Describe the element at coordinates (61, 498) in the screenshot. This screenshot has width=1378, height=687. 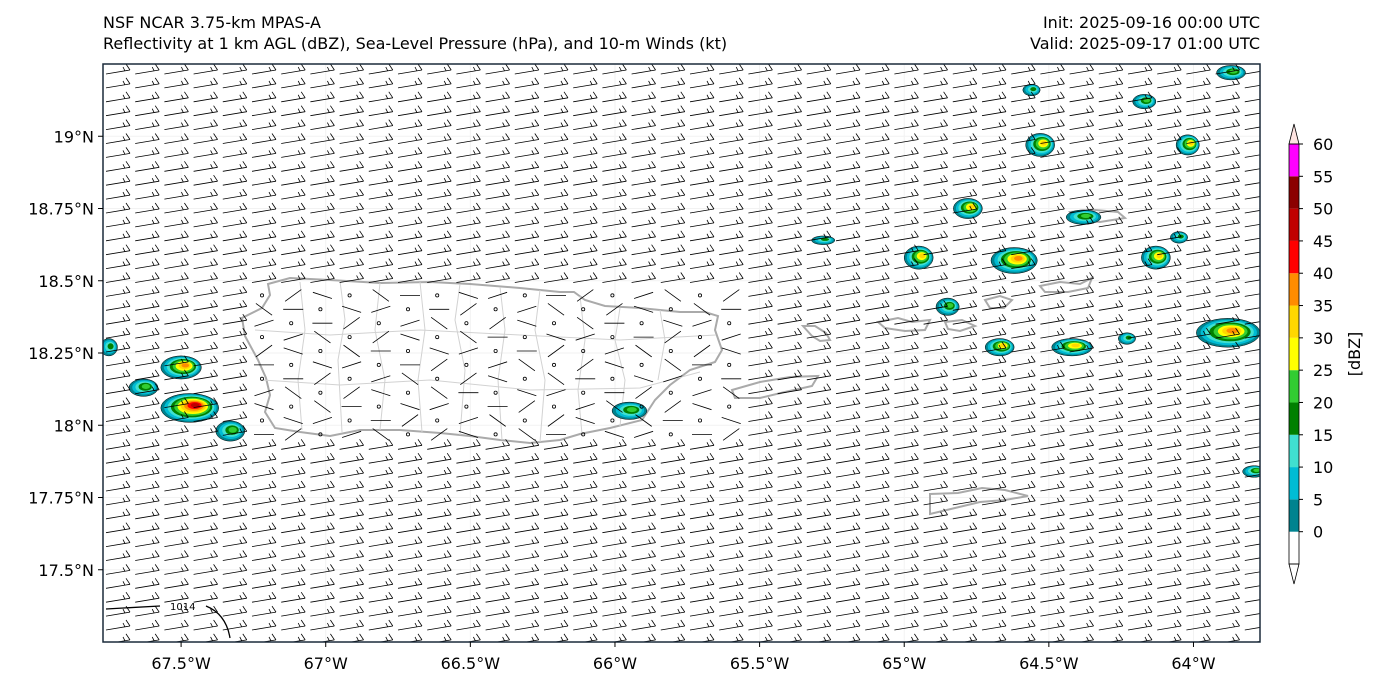
I see `lat-tick-label: 17.75°N` at that location.